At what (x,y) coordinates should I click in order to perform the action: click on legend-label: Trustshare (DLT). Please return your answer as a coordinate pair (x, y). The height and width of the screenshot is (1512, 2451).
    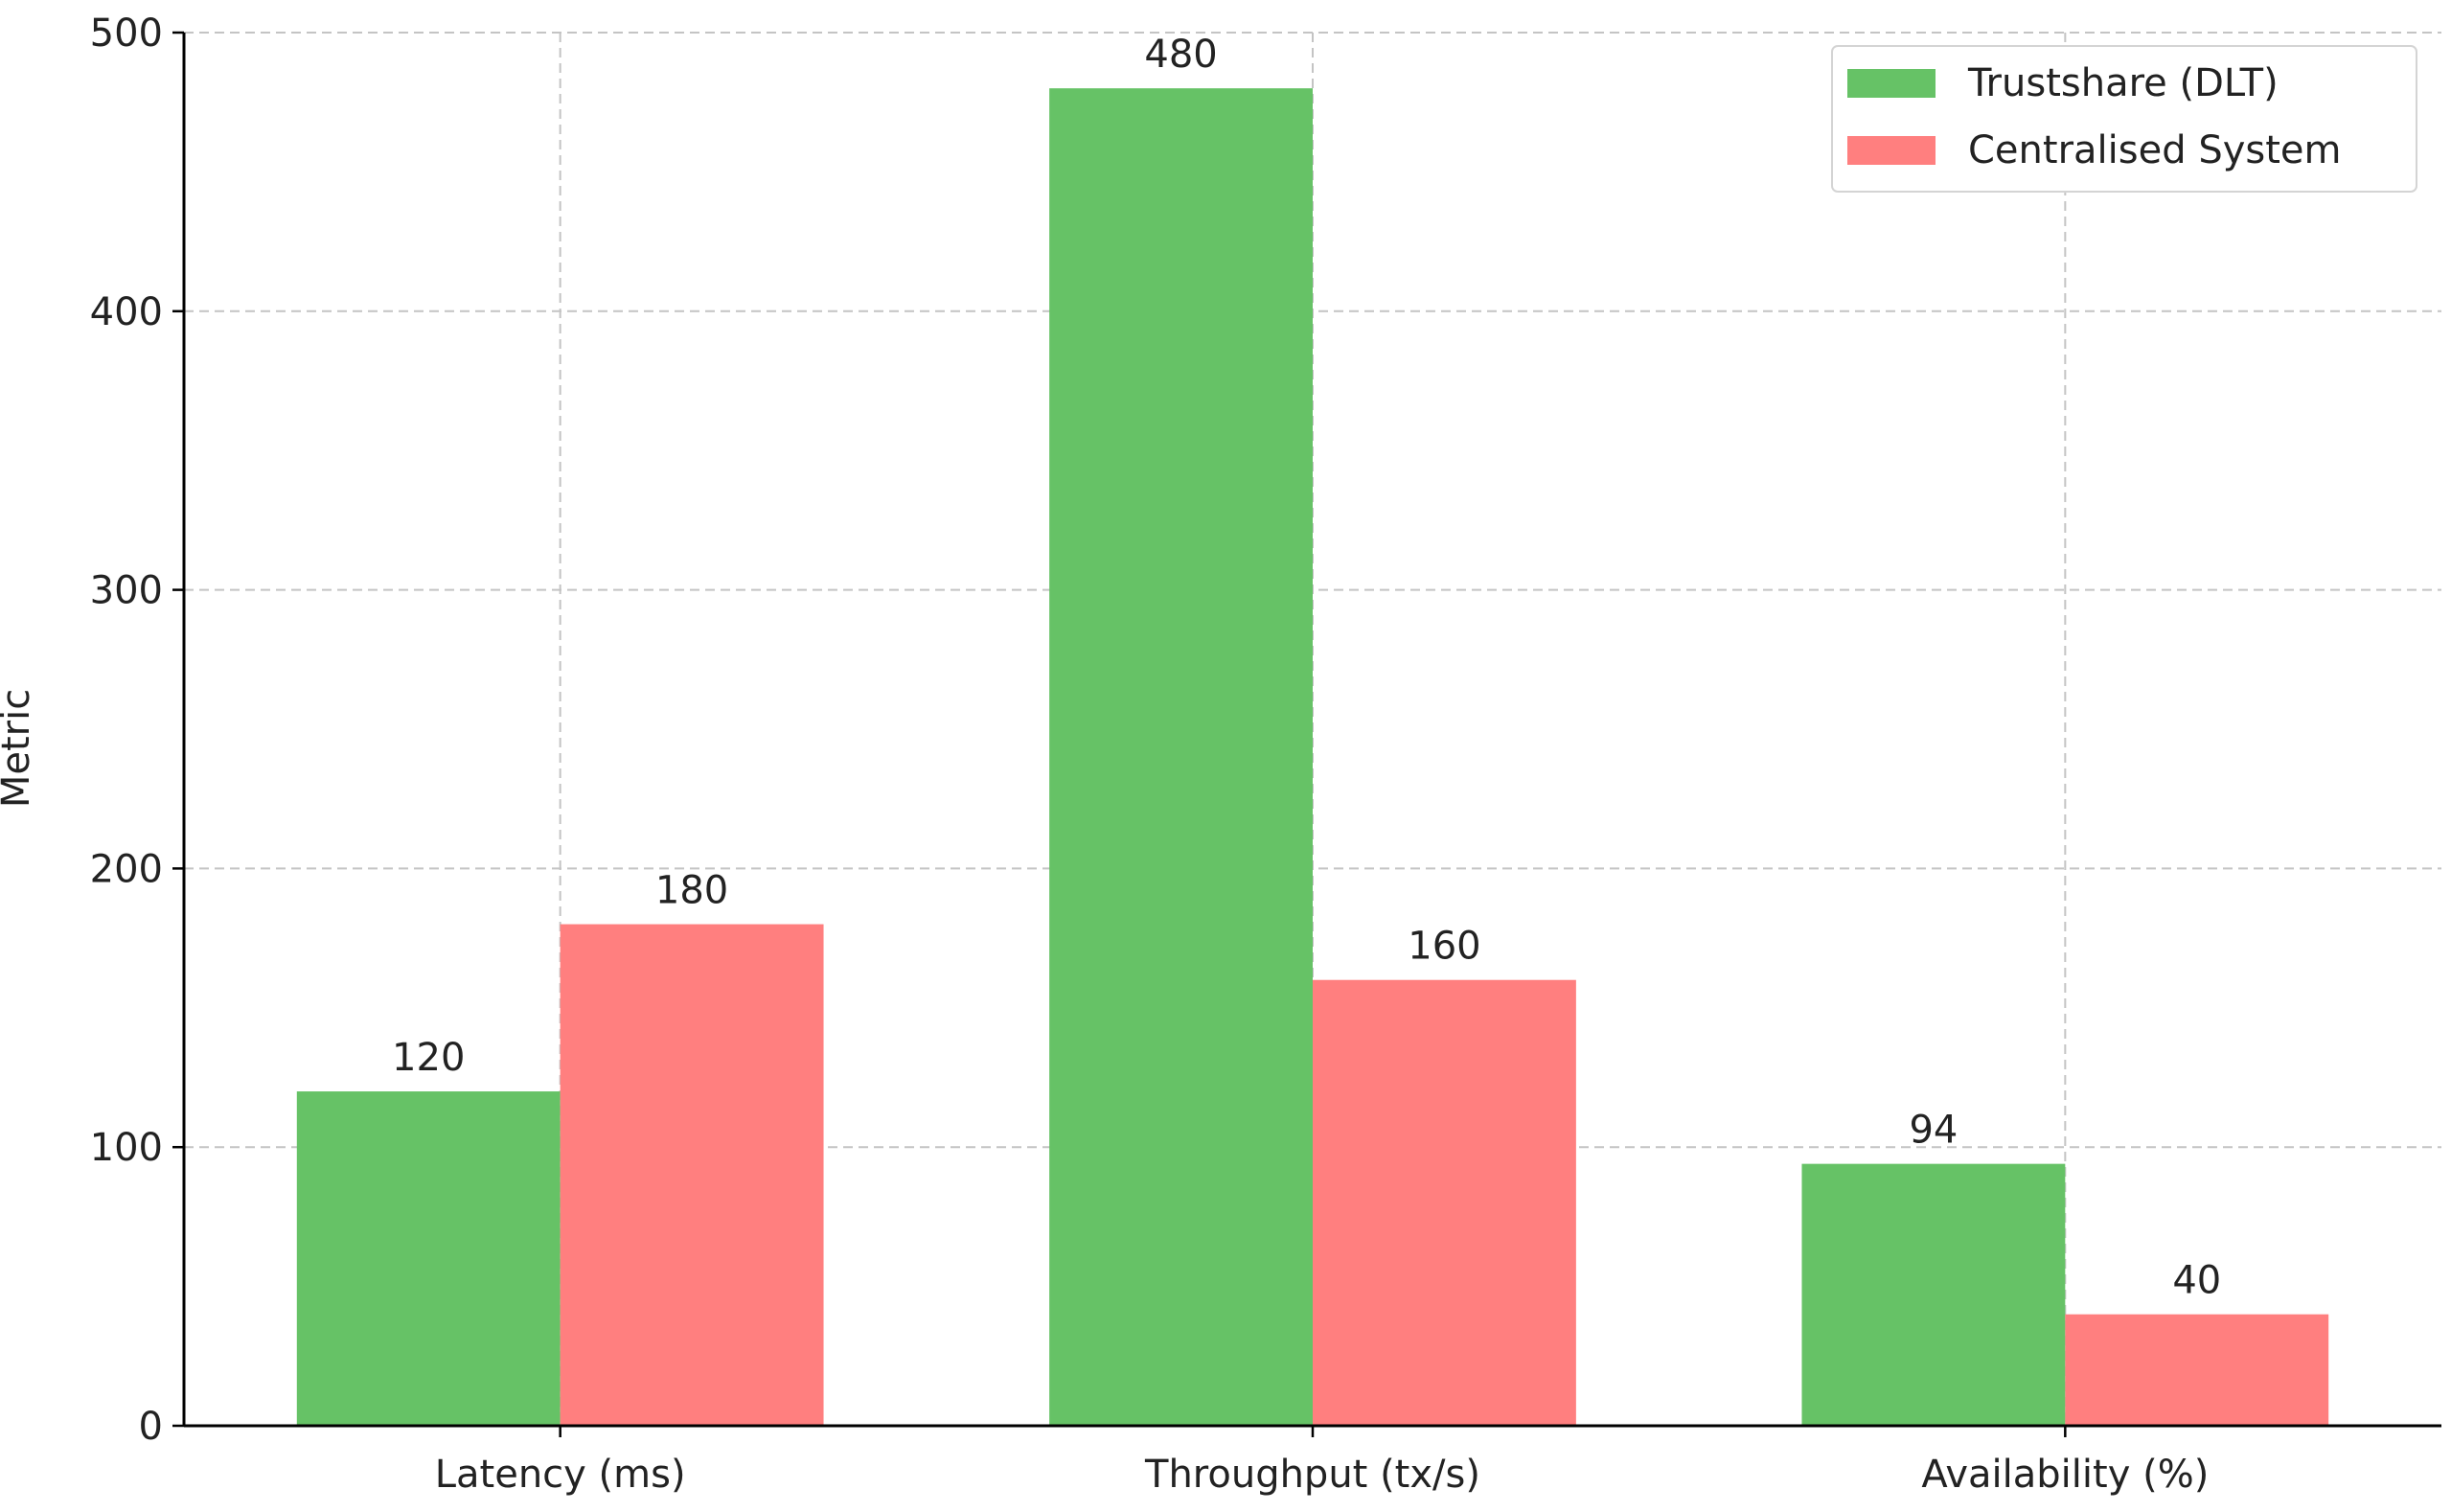
    Looking at the image, I should click on (2123, 83).